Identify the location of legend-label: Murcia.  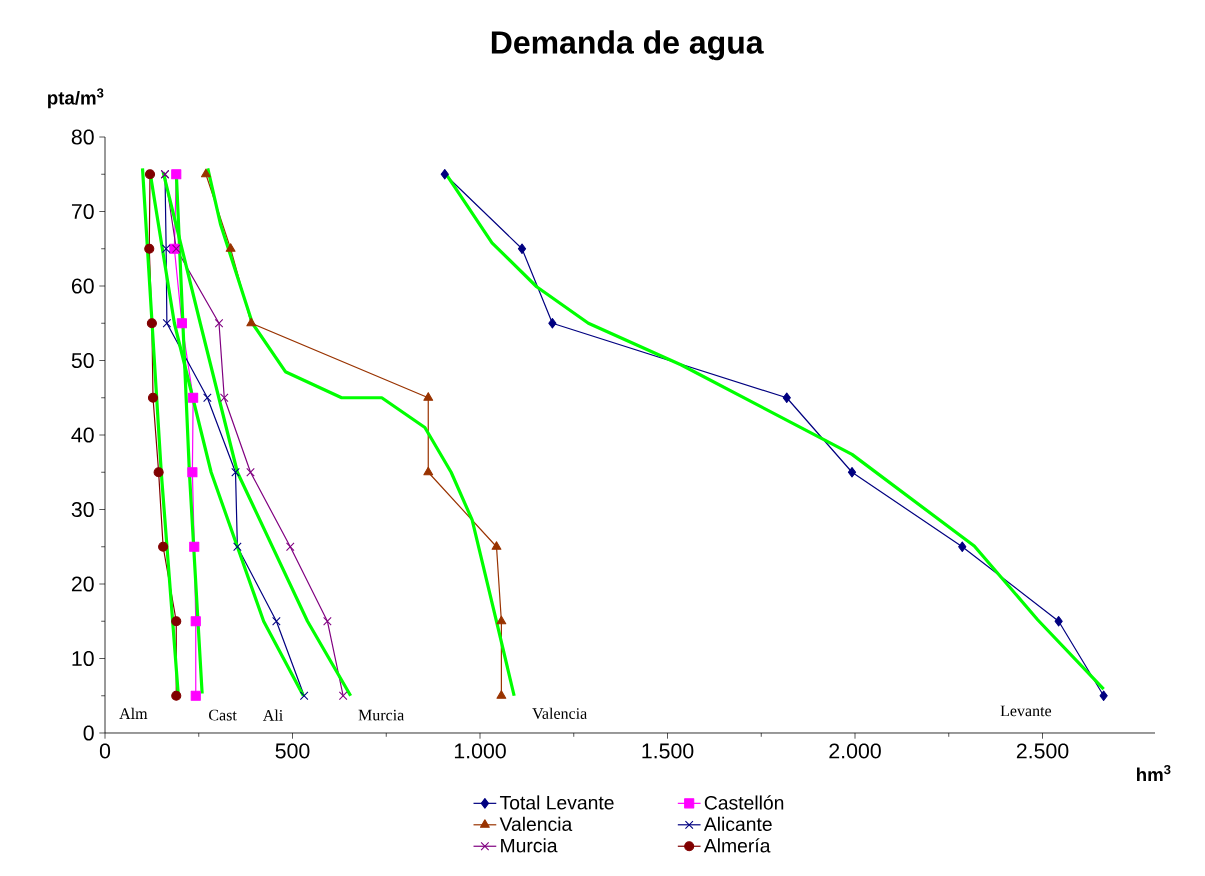
(529, 845).